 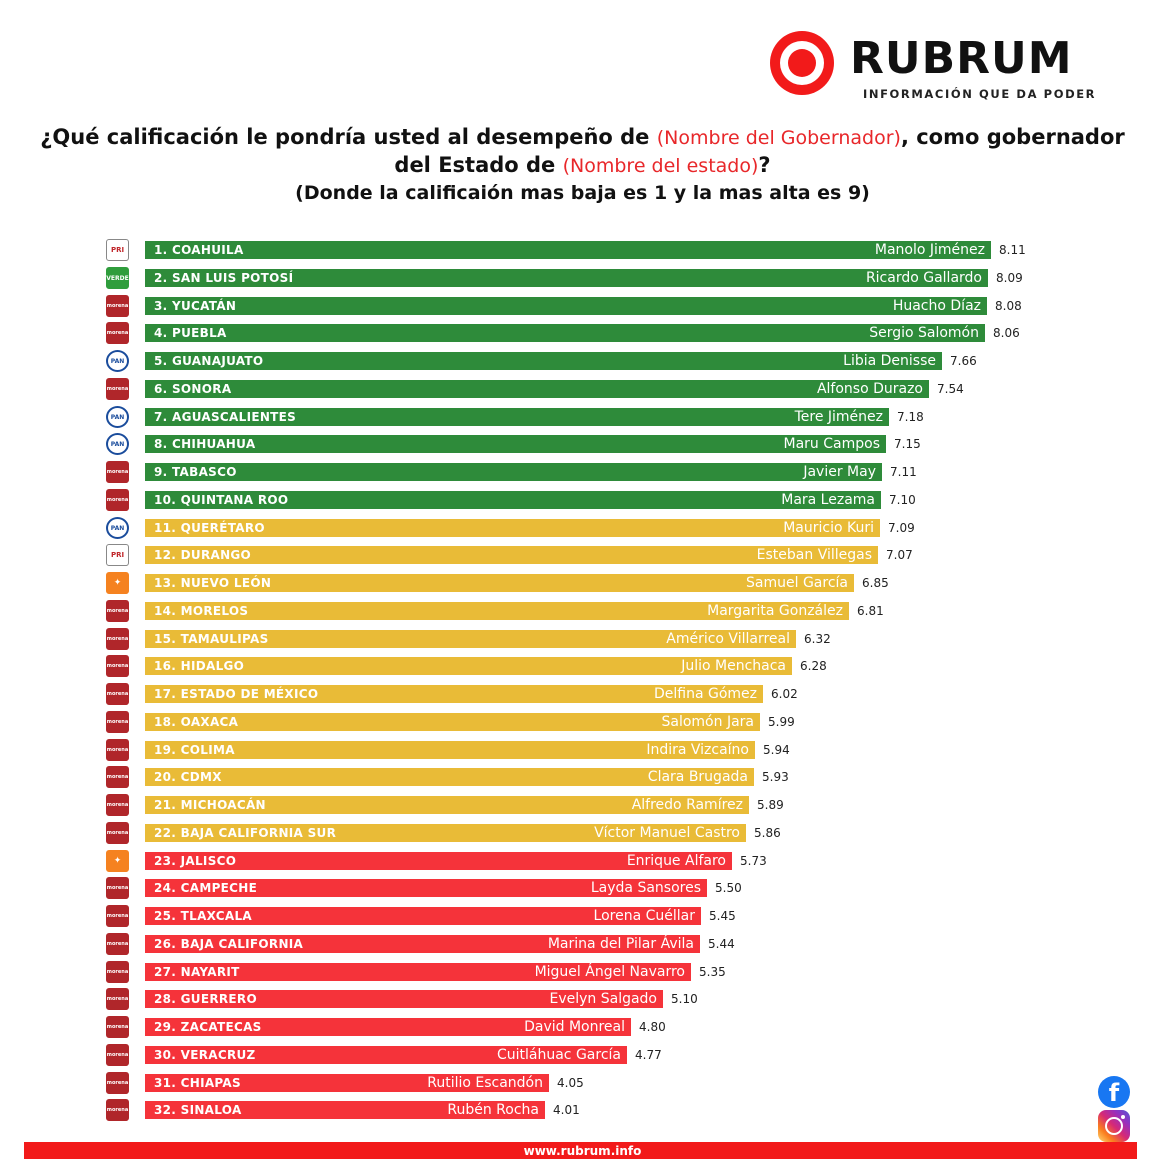 What do you see at coordinates (831, 444) in the screenshot?
I see `bar-governor-label: Maru Campos` at bounding box center [831, 444].